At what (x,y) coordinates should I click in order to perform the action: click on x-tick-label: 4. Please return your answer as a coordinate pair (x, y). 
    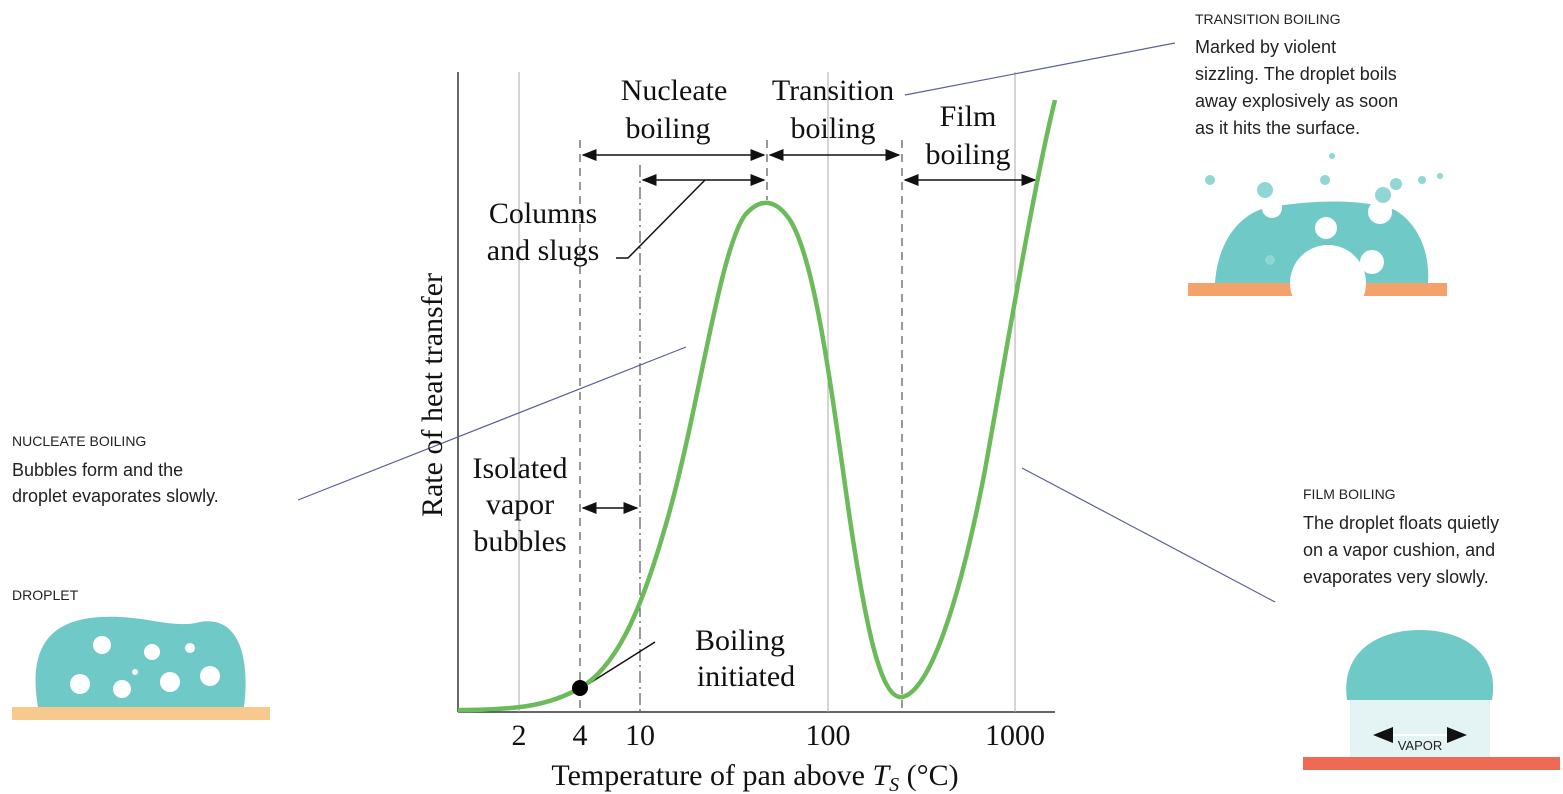
    Looking at the image, I should click on (580, 735).